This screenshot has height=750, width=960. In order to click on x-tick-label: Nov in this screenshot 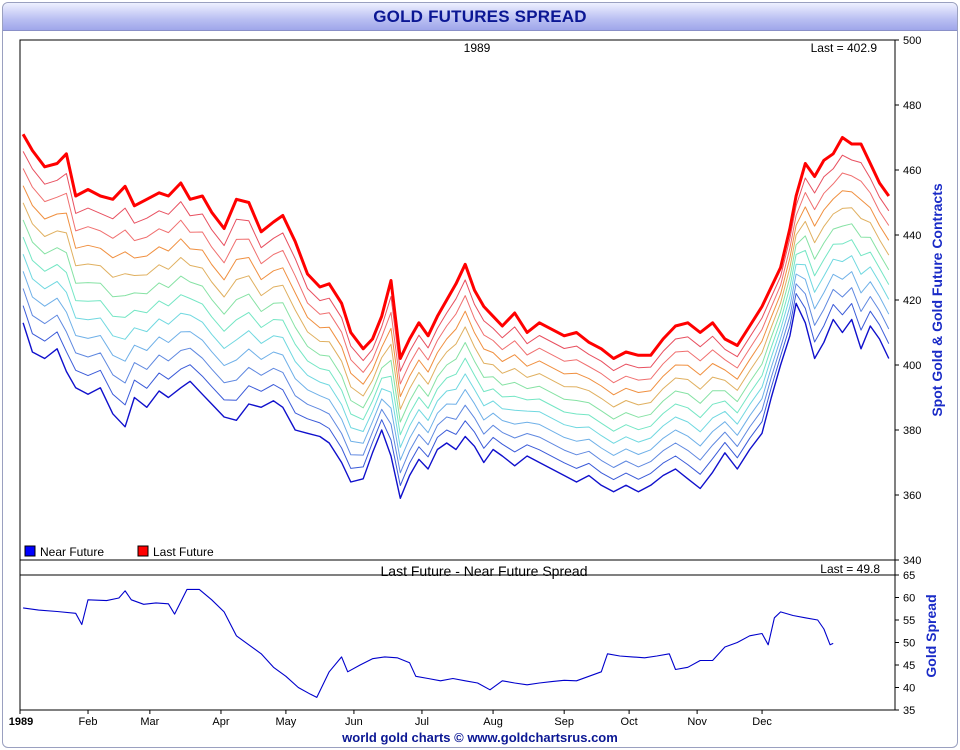, I will do `click(697, 722)`.